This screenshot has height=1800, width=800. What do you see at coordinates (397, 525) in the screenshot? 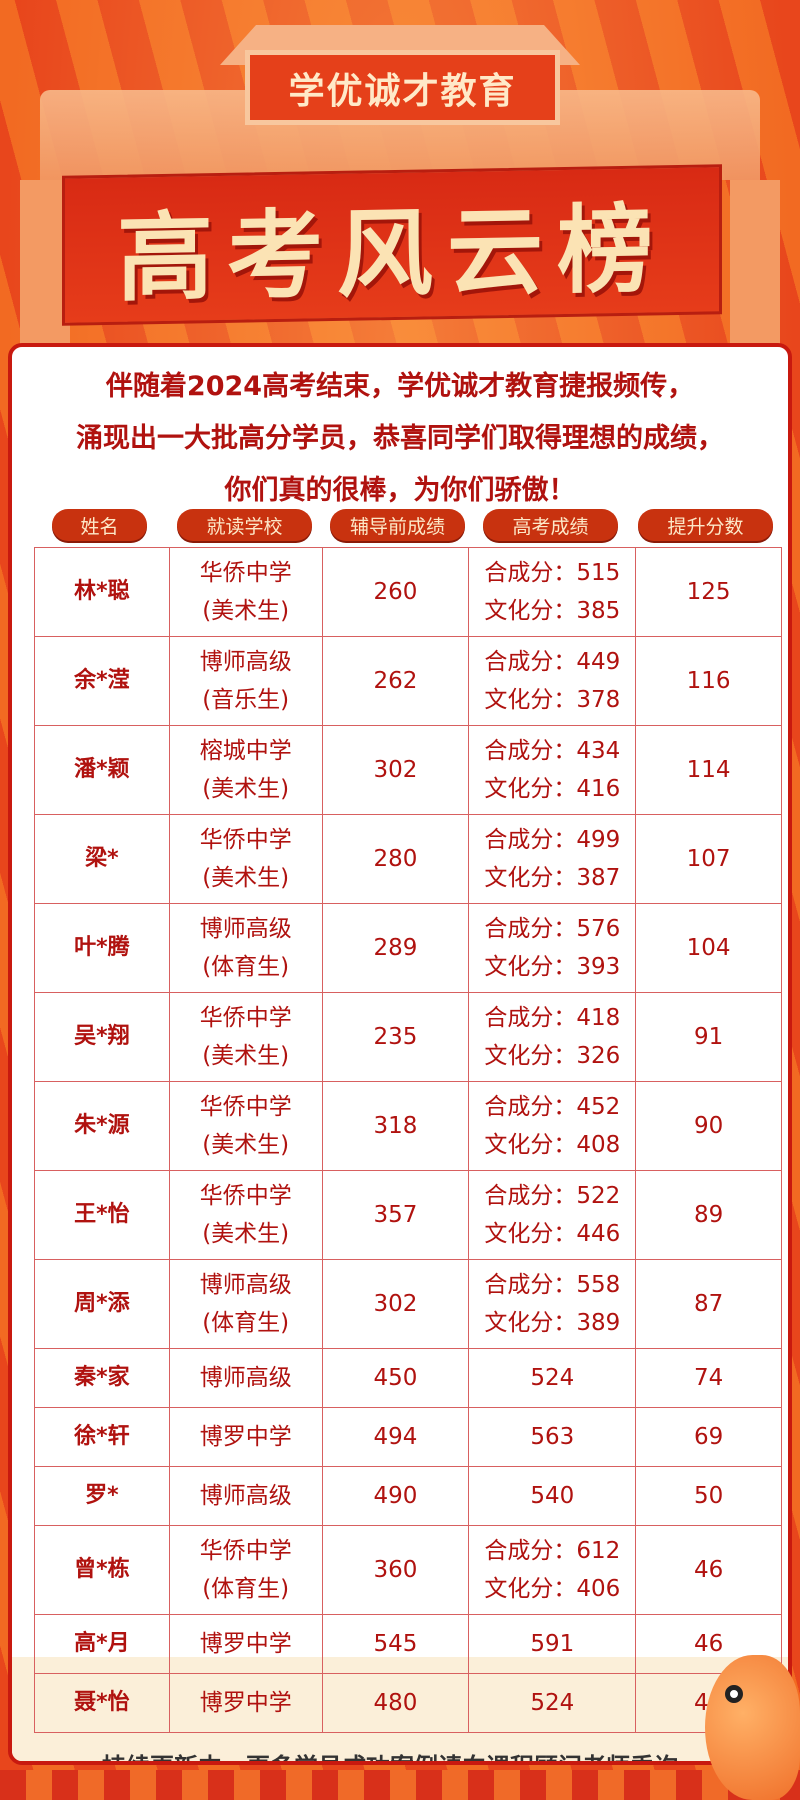
I see `header-before: 辅导前成绩` at bounding box center [397, 525].